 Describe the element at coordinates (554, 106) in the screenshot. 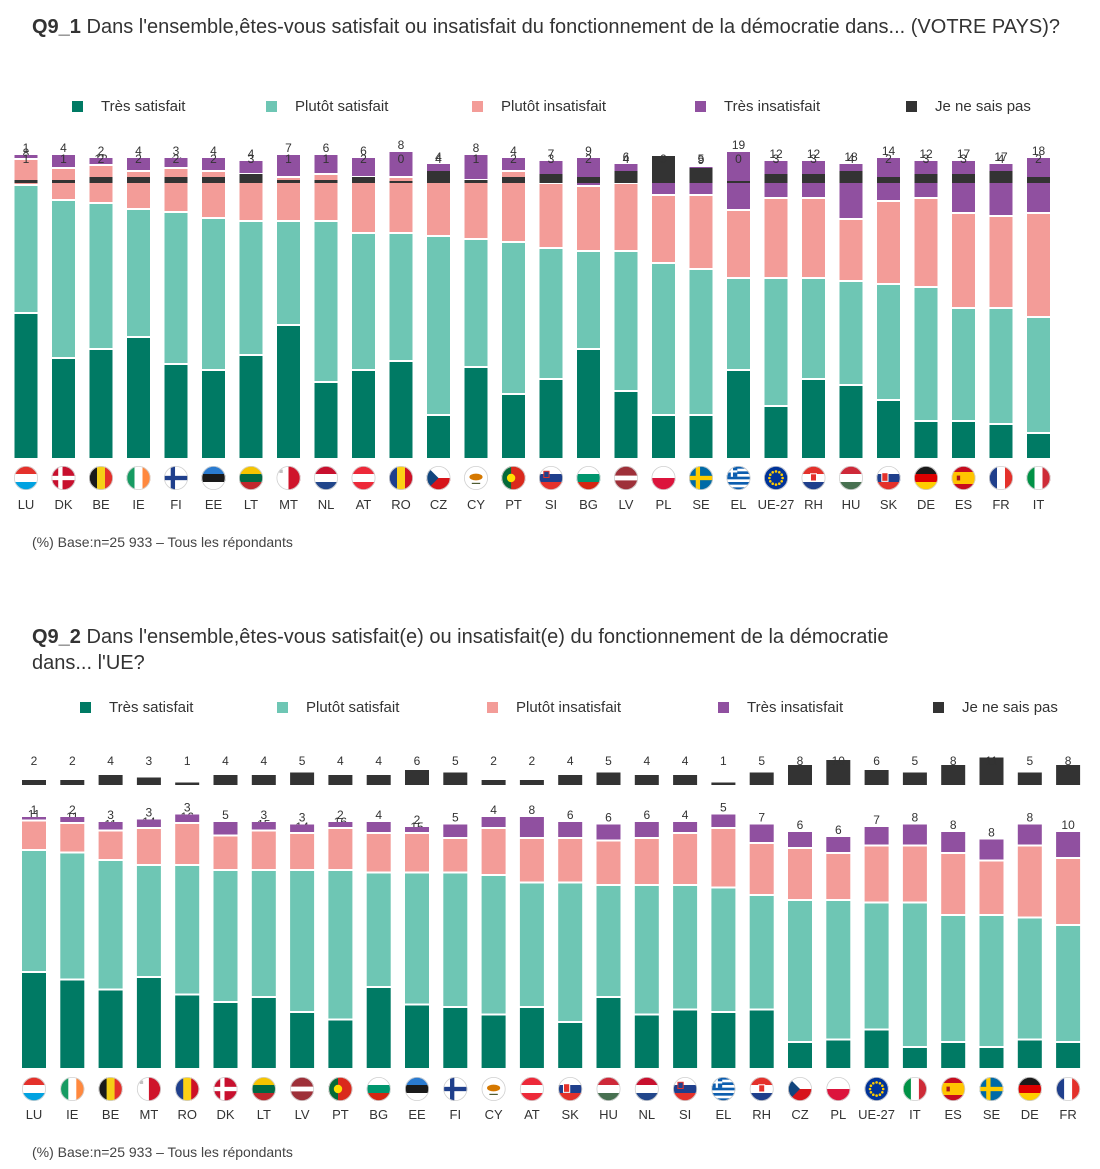

I see `legend-label: Plutôt insatisfait` at that location.